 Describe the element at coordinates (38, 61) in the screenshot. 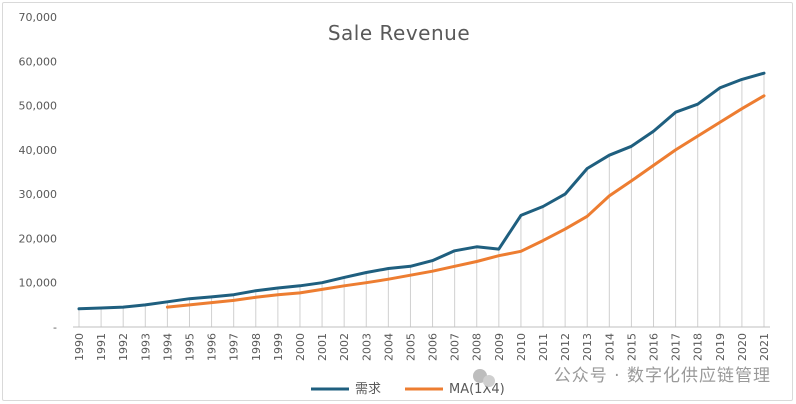

I see `y-tick-label: 60,000` at that location.